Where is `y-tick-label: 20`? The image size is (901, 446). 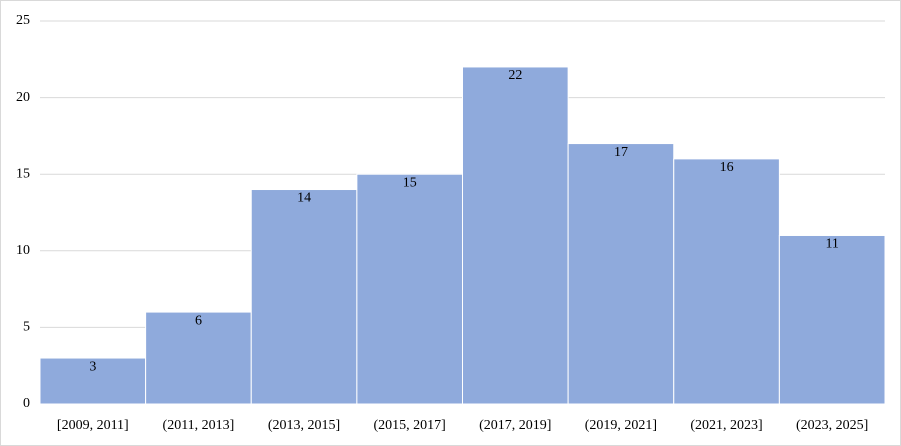
y-tick-label: 20 is located at coordinates (23, 97).